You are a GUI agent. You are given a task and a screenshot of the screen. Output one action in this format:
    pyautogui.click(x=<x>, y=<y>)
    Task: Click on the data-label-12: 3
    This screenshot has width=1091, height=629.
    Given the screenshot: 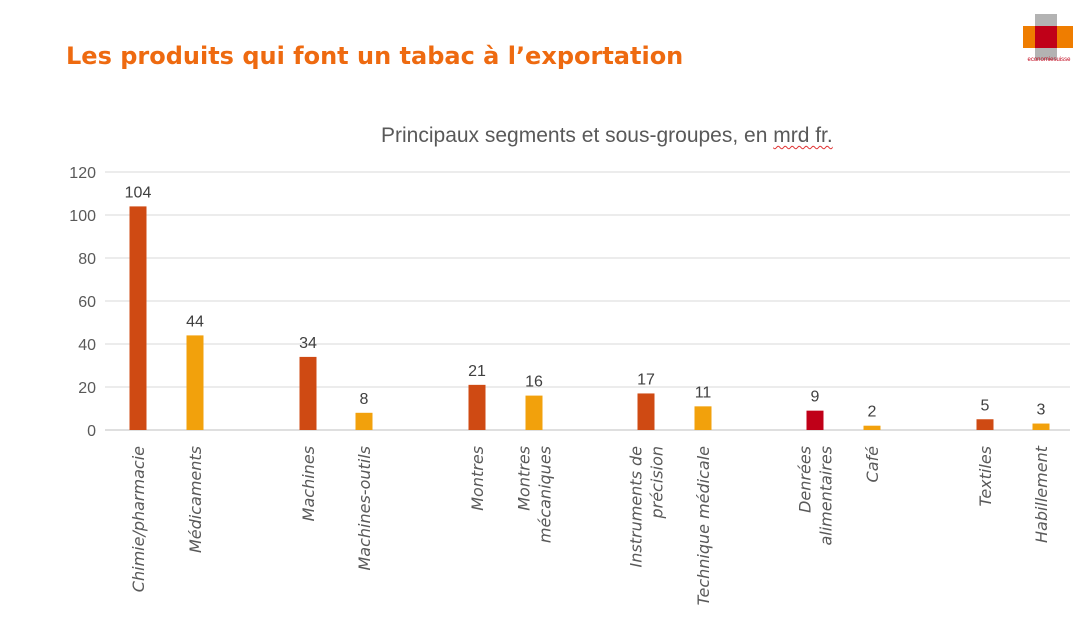 What is the action you would take?
    pyautogui.click(x=1041, y=410)
    